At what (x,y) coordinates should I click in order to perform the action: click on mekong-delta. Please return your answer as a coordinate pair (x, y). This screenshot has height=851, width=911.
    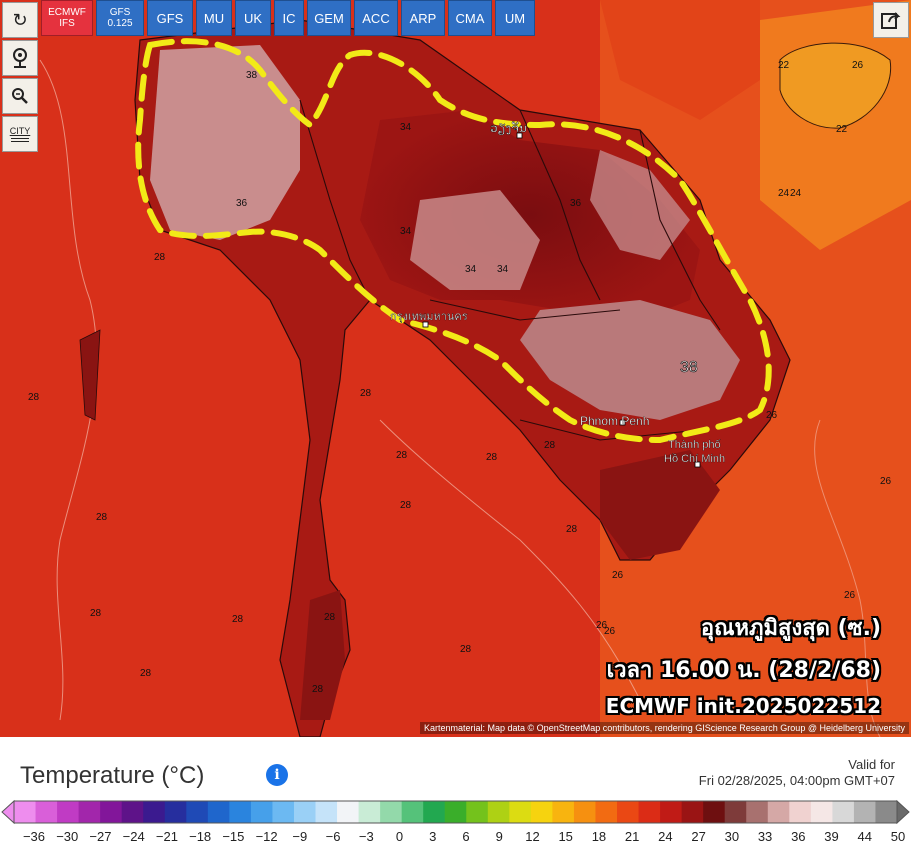
    Looking at the image, I should click on (660, 505).